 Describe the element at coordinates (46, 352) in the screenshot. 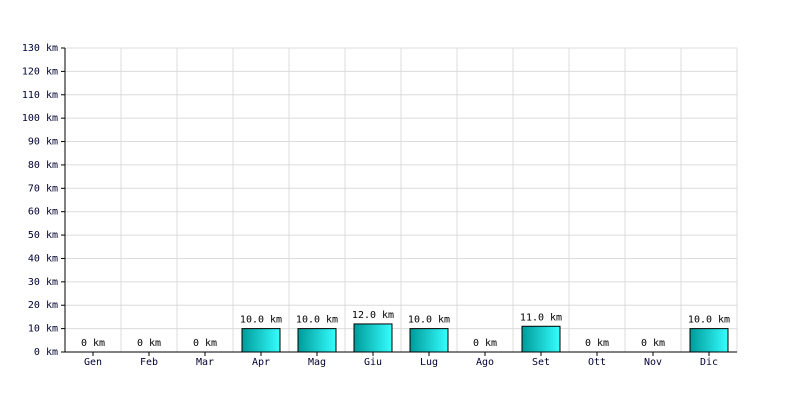

I see `y-tick-label: 0 km` at that location.